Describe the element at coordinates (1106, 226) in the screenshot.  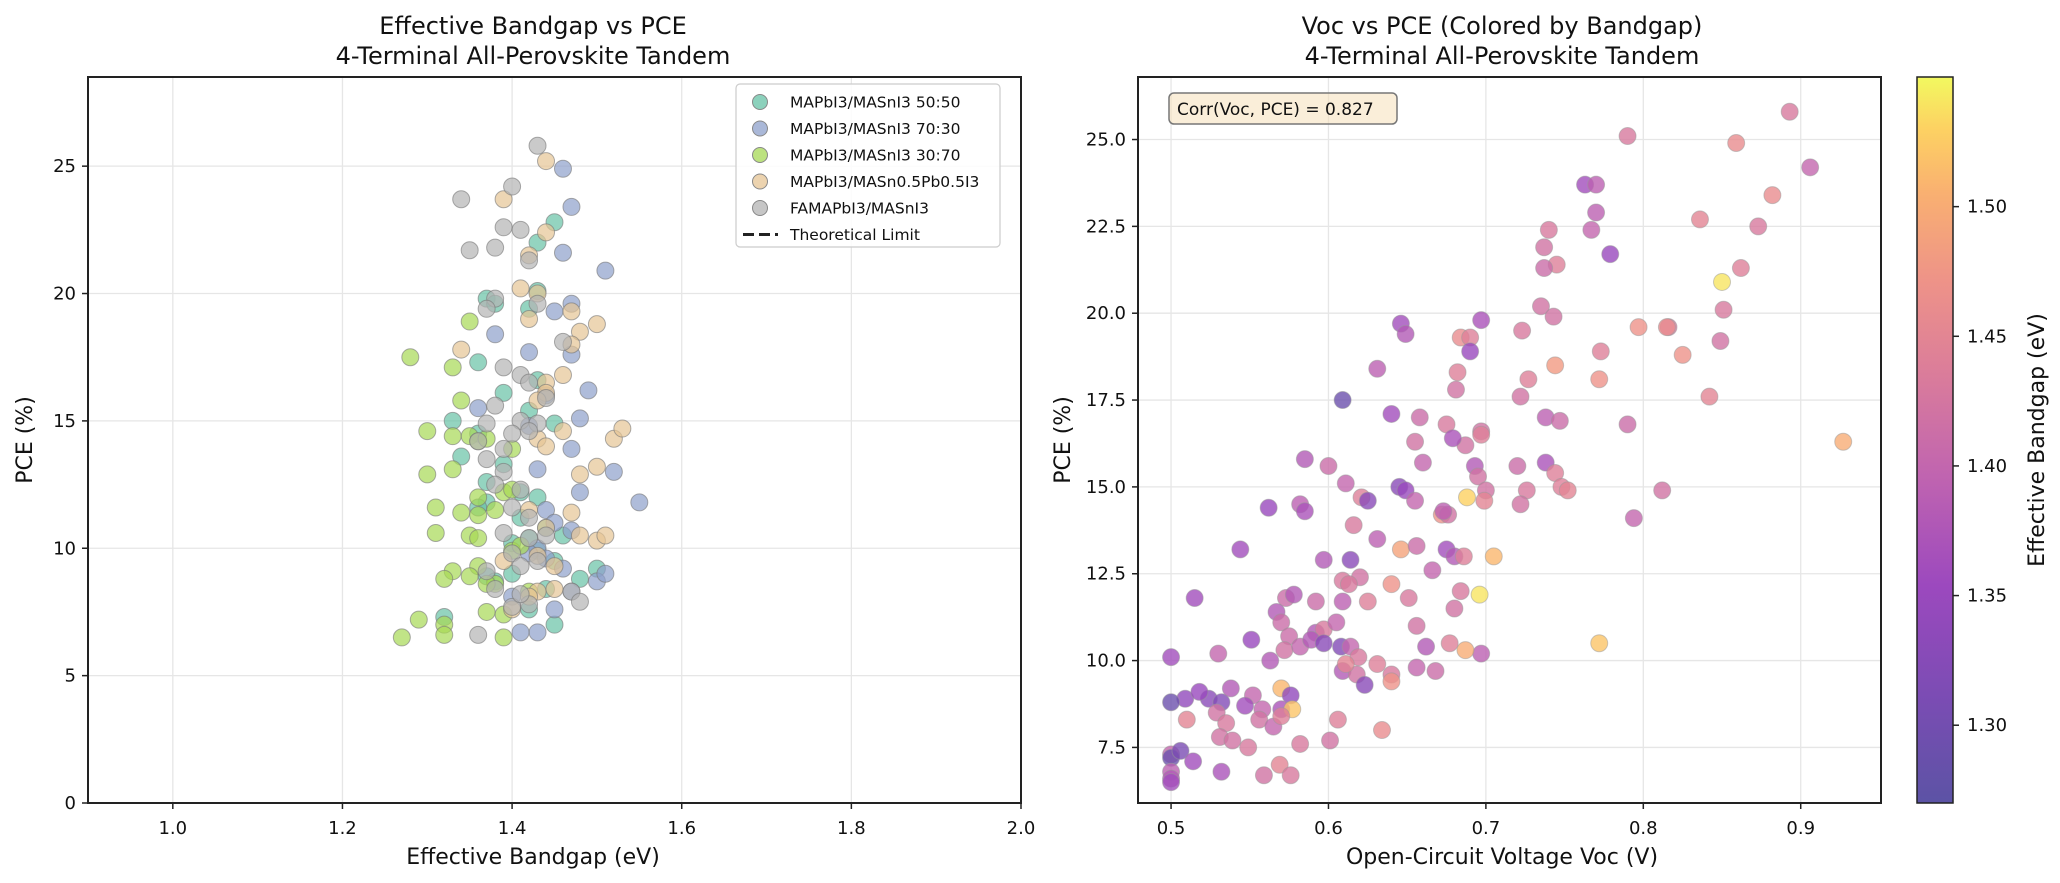
I see `y-tick-label: 22.5` at that location.